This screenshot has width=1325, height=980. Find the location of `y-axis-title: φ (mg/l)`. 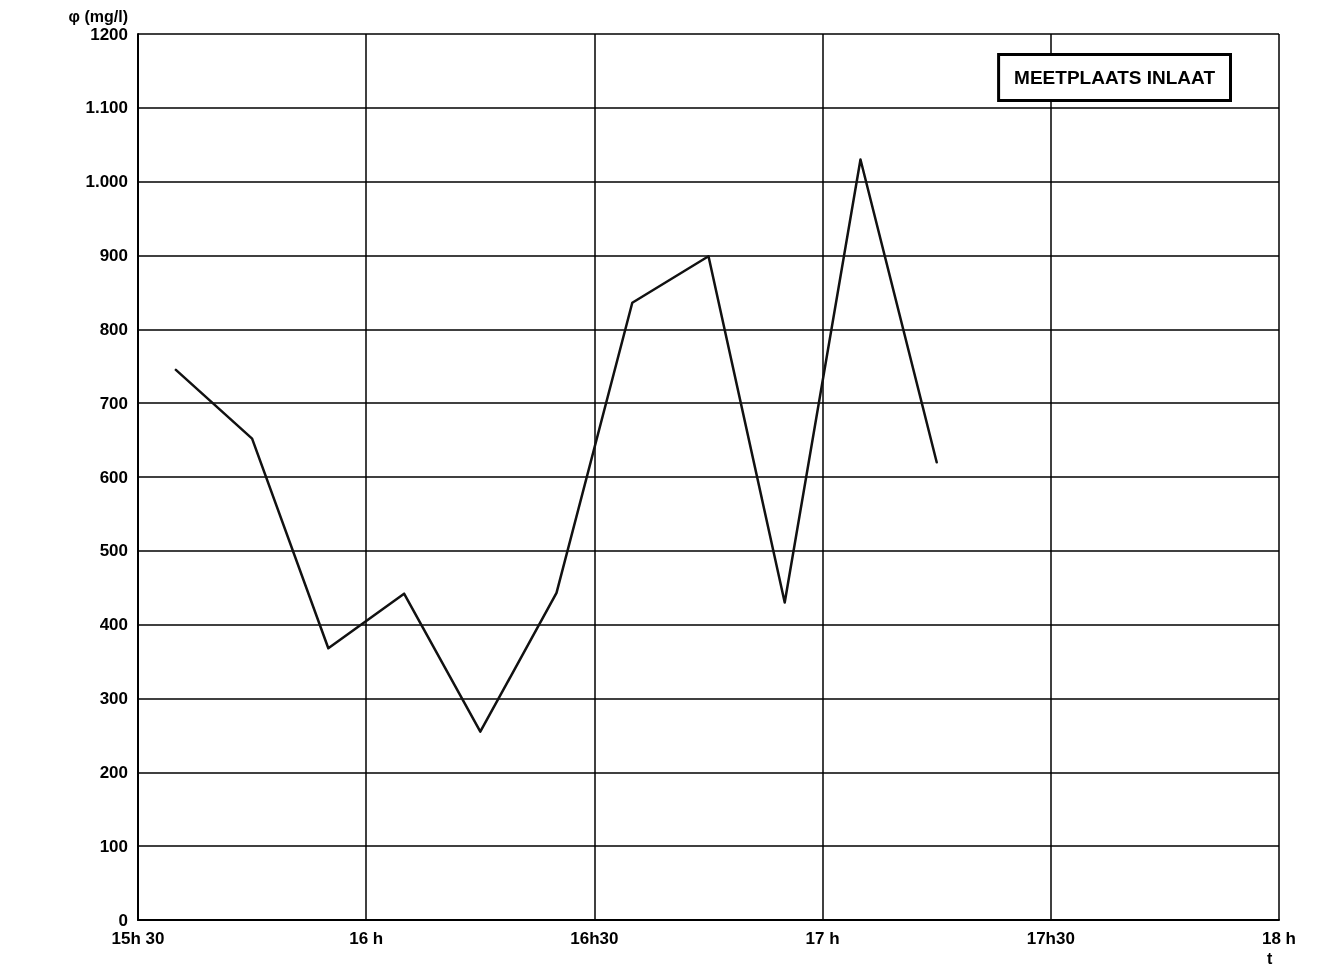

y-axis-title: φ (mg/l) is located at coordinates (98, 16).